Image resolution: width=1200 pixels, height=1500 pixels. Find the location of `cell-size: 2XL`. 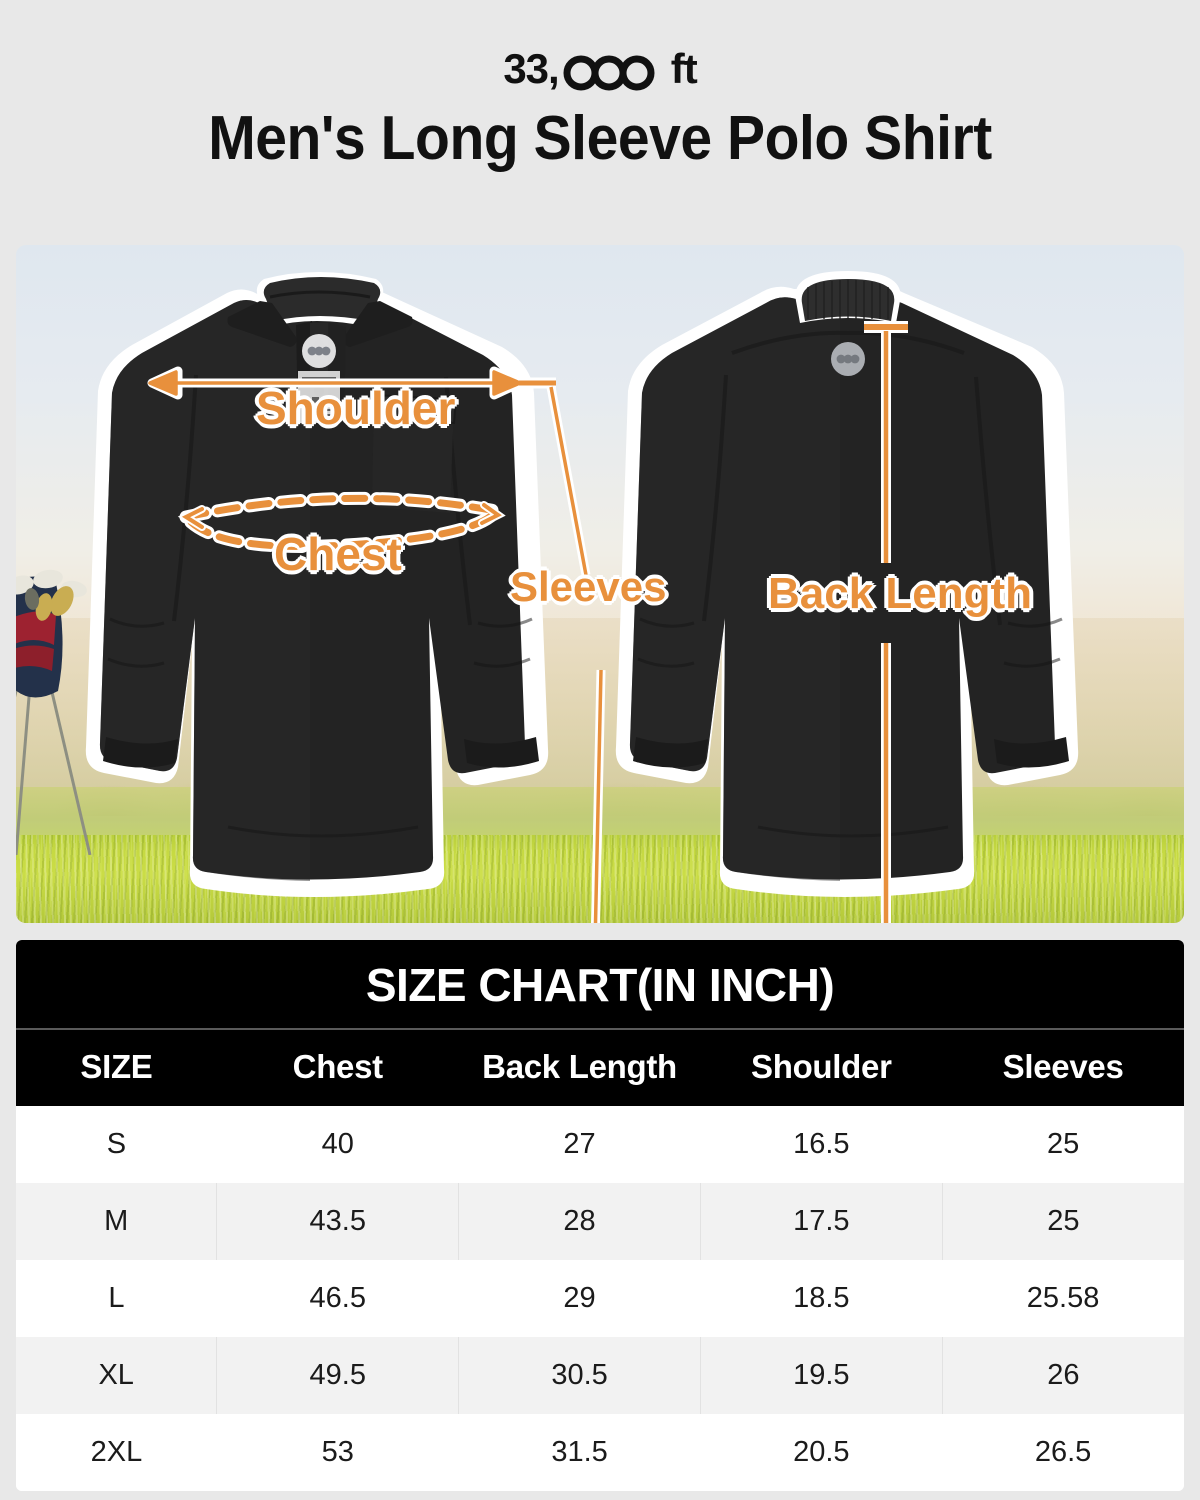

cell-size: 2XL is located at coordinates (116, 1452).